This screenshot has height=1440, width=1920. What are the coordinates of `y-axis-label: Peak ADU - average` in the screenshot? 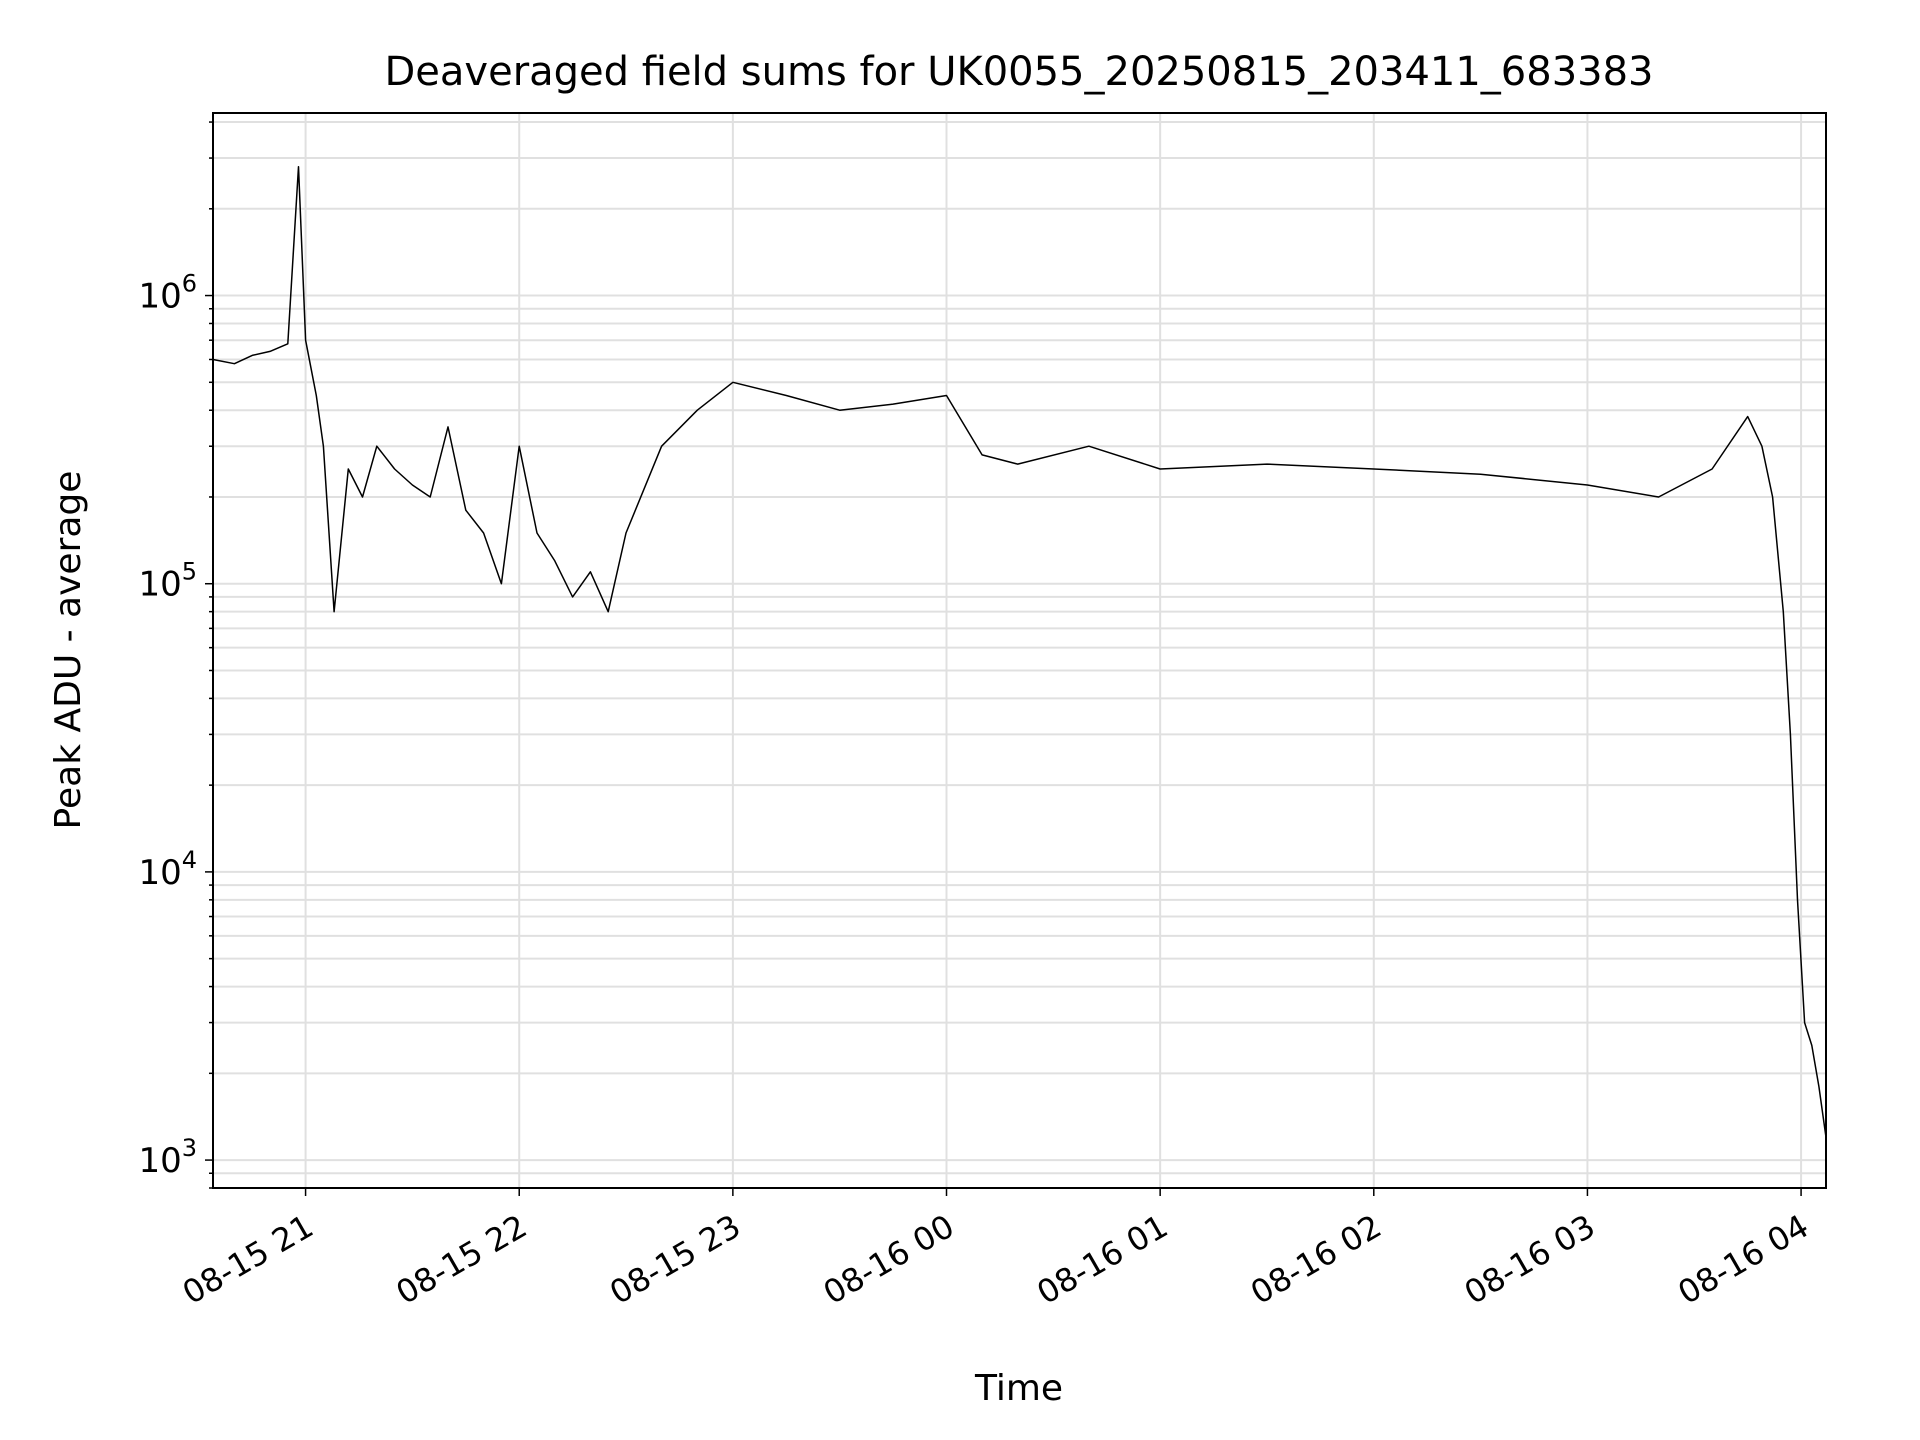 It's located at (68, 650).